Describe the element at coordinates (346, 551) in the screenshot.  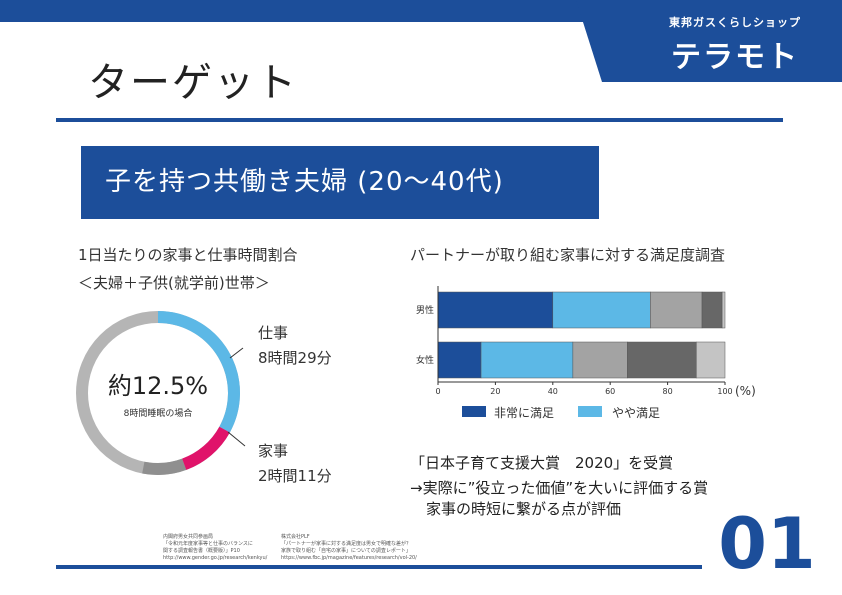
I see `source-right-line: 家族で取り組む「自宅の家事」についての調査レポート」` at that location.